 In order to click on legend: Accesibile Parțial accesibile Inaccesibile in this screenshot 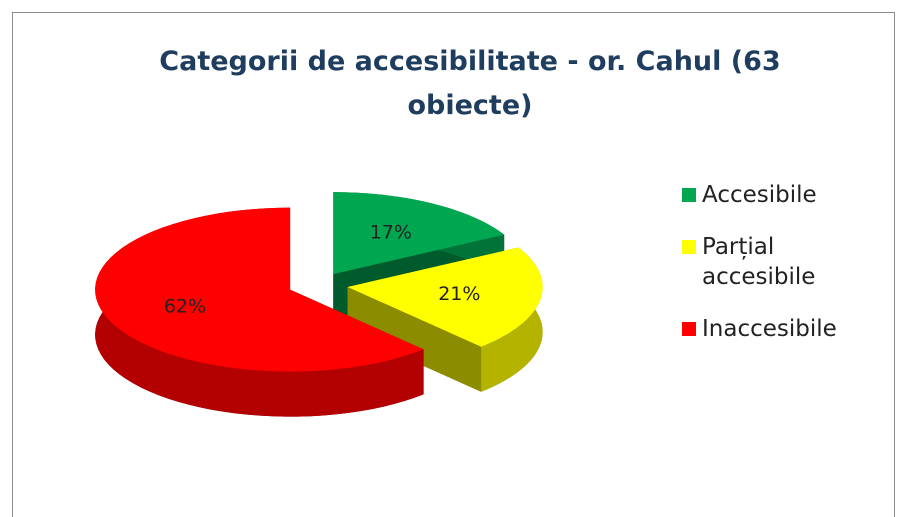, I will do `click(782, 273)`.